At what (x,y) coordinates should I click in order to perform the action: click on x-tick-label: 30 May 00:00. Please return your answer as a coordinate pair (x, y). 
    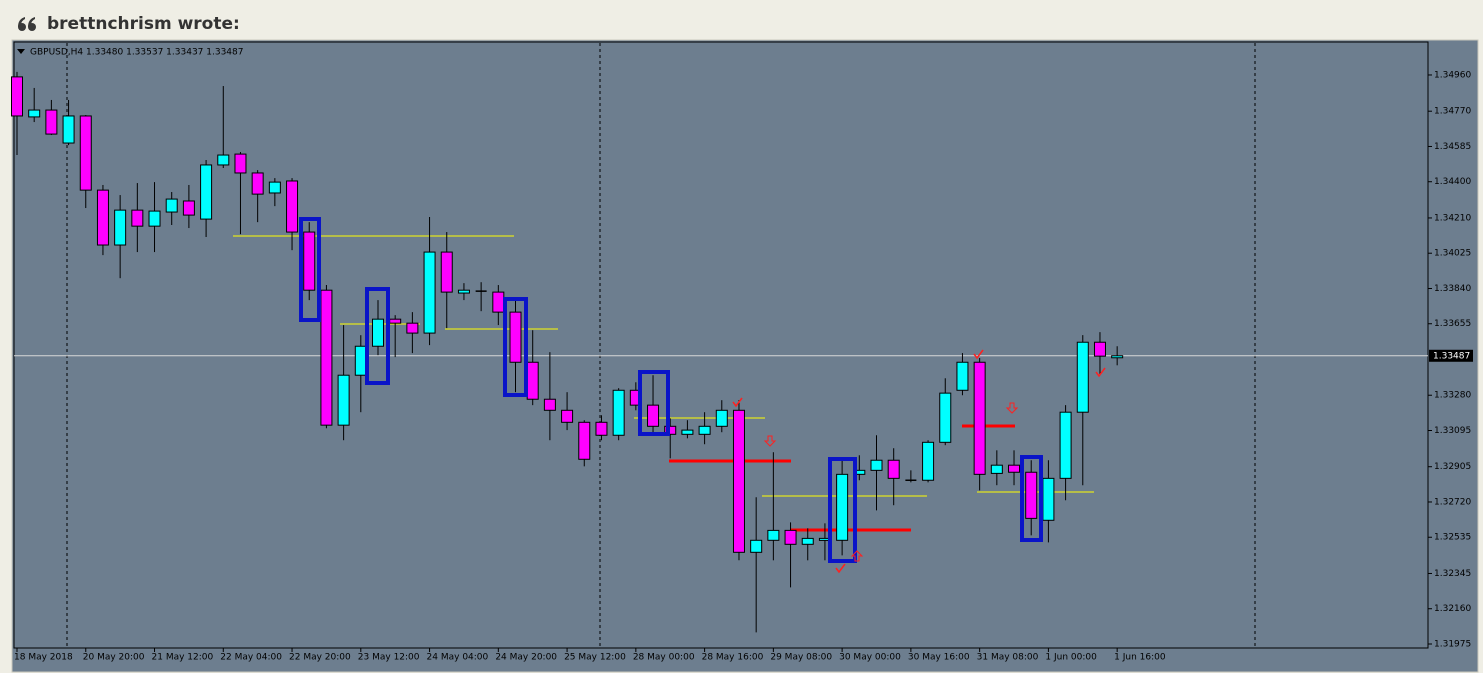
    Looking at the image, I should click on (870, 658).